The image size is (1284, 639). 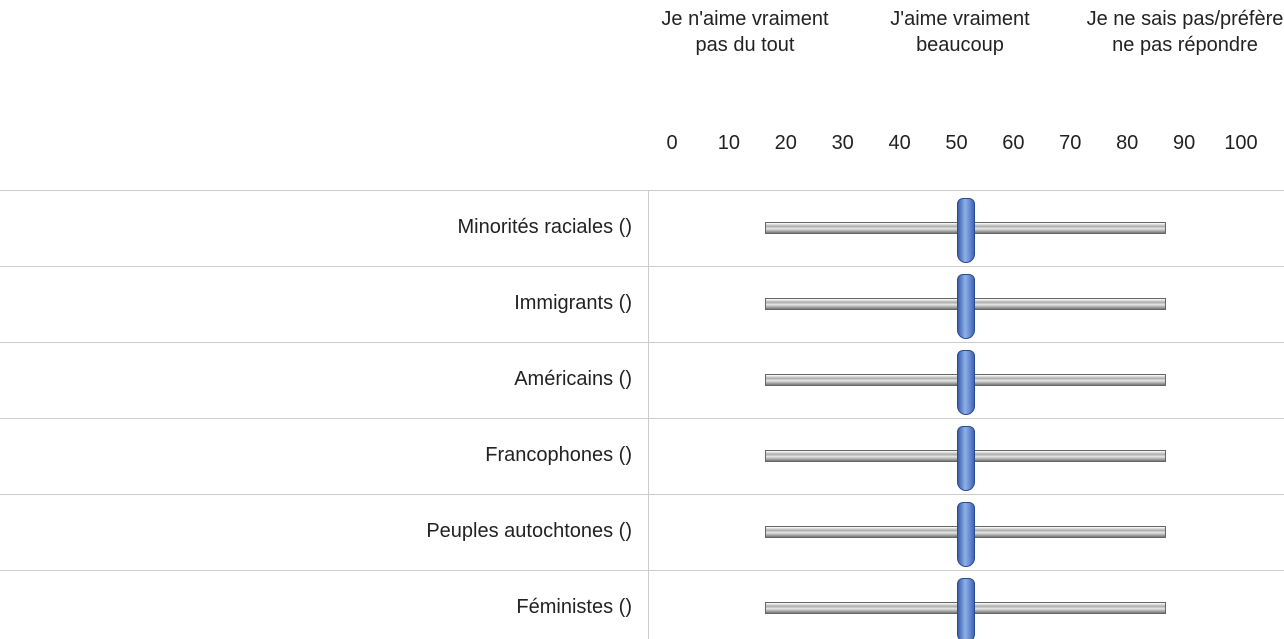 I want to click on row-label: Minorités raciales (), so click(x=544, y=227).